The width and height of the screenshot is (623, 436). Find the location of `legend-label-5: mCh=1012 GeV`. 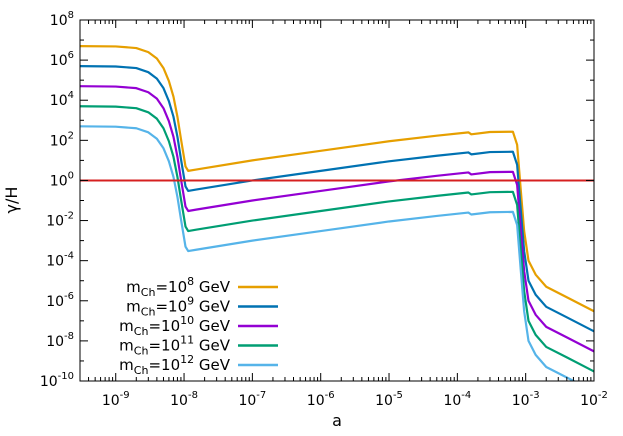

legend-label-5: mCh=1012 GeV is located at coordinates (175, 365).